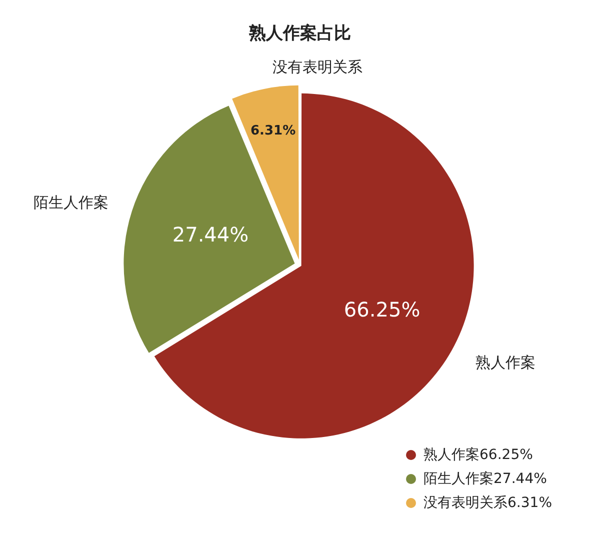 Image resolution: width=600 pixels, height=539 pixels. What do you see at coordinates (506, 455) in the screenshot?
I see `text: 66.25%` at bounding box center [506, 455].